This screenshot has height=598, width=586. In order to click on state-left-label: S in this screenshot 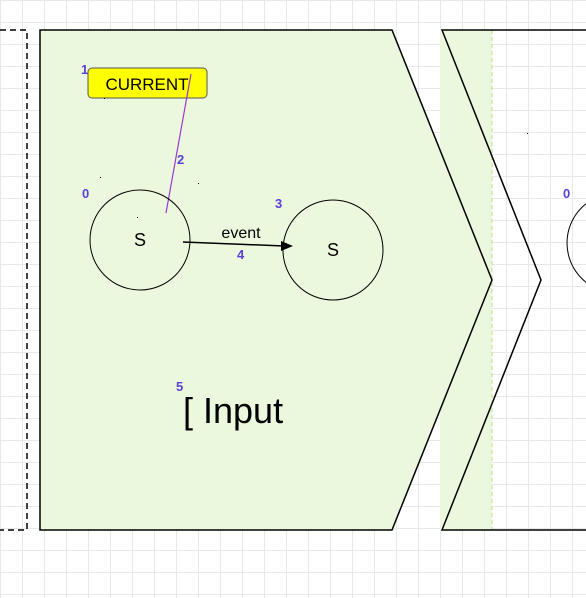, I will do `click(140, 240)`.